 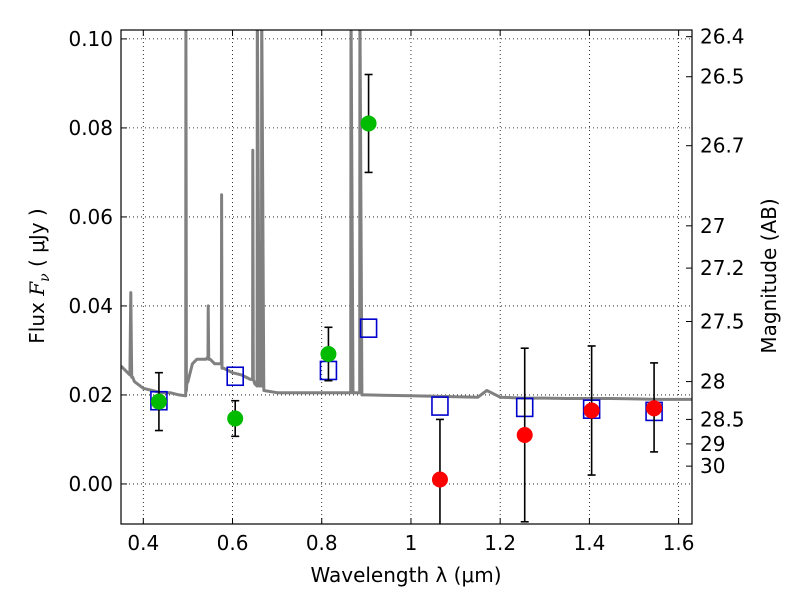 What do you see at coordinates (322, 543) in the screenshot?
I see `x-tick-label: 0.8` at bounding box center [322, 543].